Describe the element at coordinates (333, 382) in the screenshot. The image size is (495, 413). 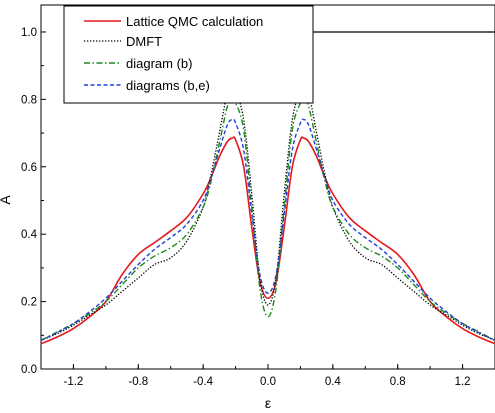
I see `x-tick-label: 0.4` at that location.